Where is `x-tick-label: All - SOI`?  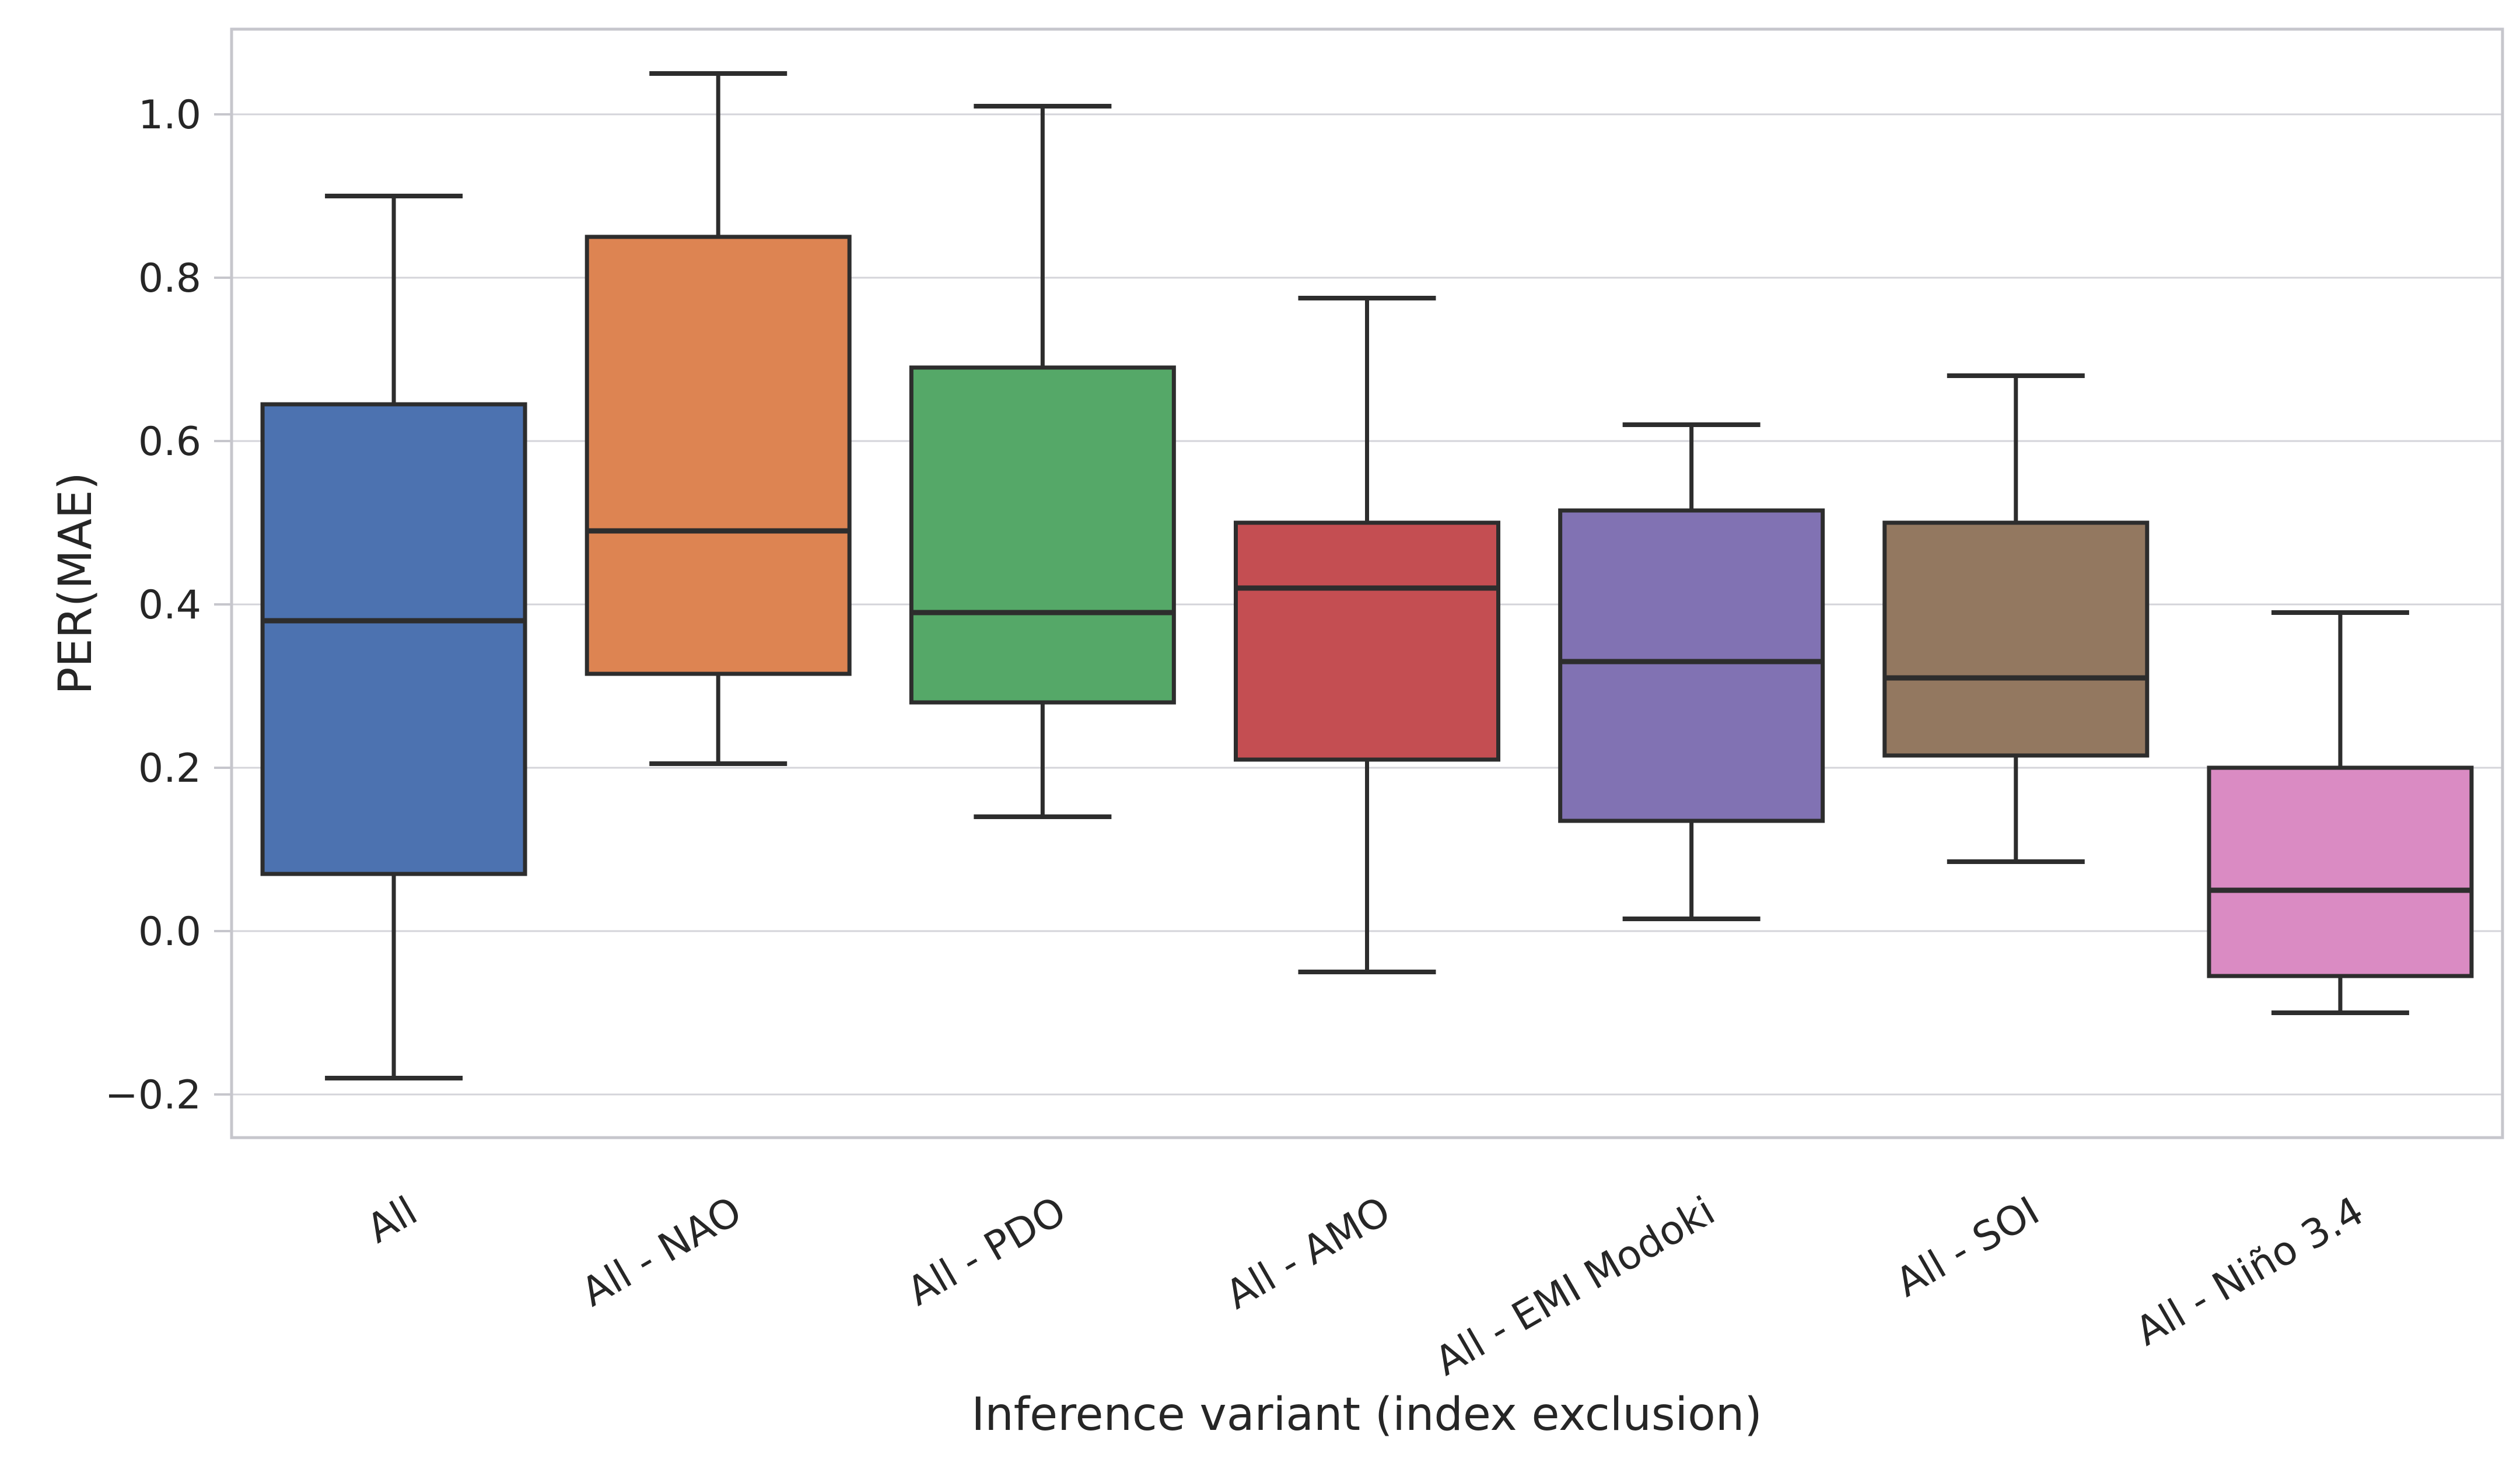
x-tick-label: All - SOI is located at coordinates (1967, 1247).